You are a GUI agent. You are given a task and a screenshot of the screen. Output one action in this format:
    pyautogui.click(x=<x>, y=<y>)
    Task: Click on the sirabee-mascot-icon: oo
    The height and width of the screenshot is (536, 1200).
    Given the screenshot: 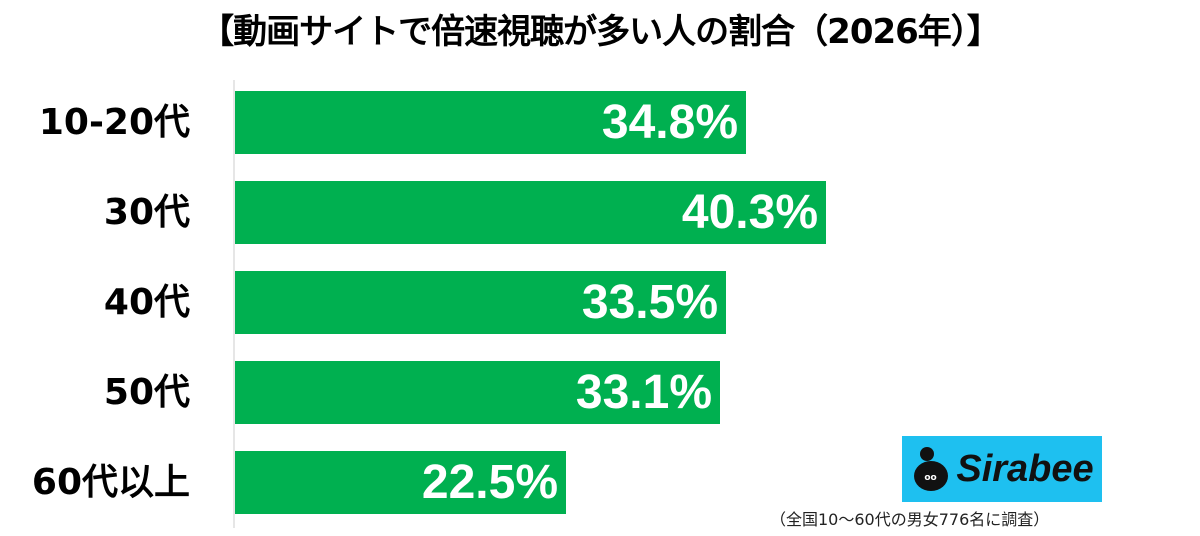 What is the action you would take?
    pyautogui.click(x=930, y=469)
    